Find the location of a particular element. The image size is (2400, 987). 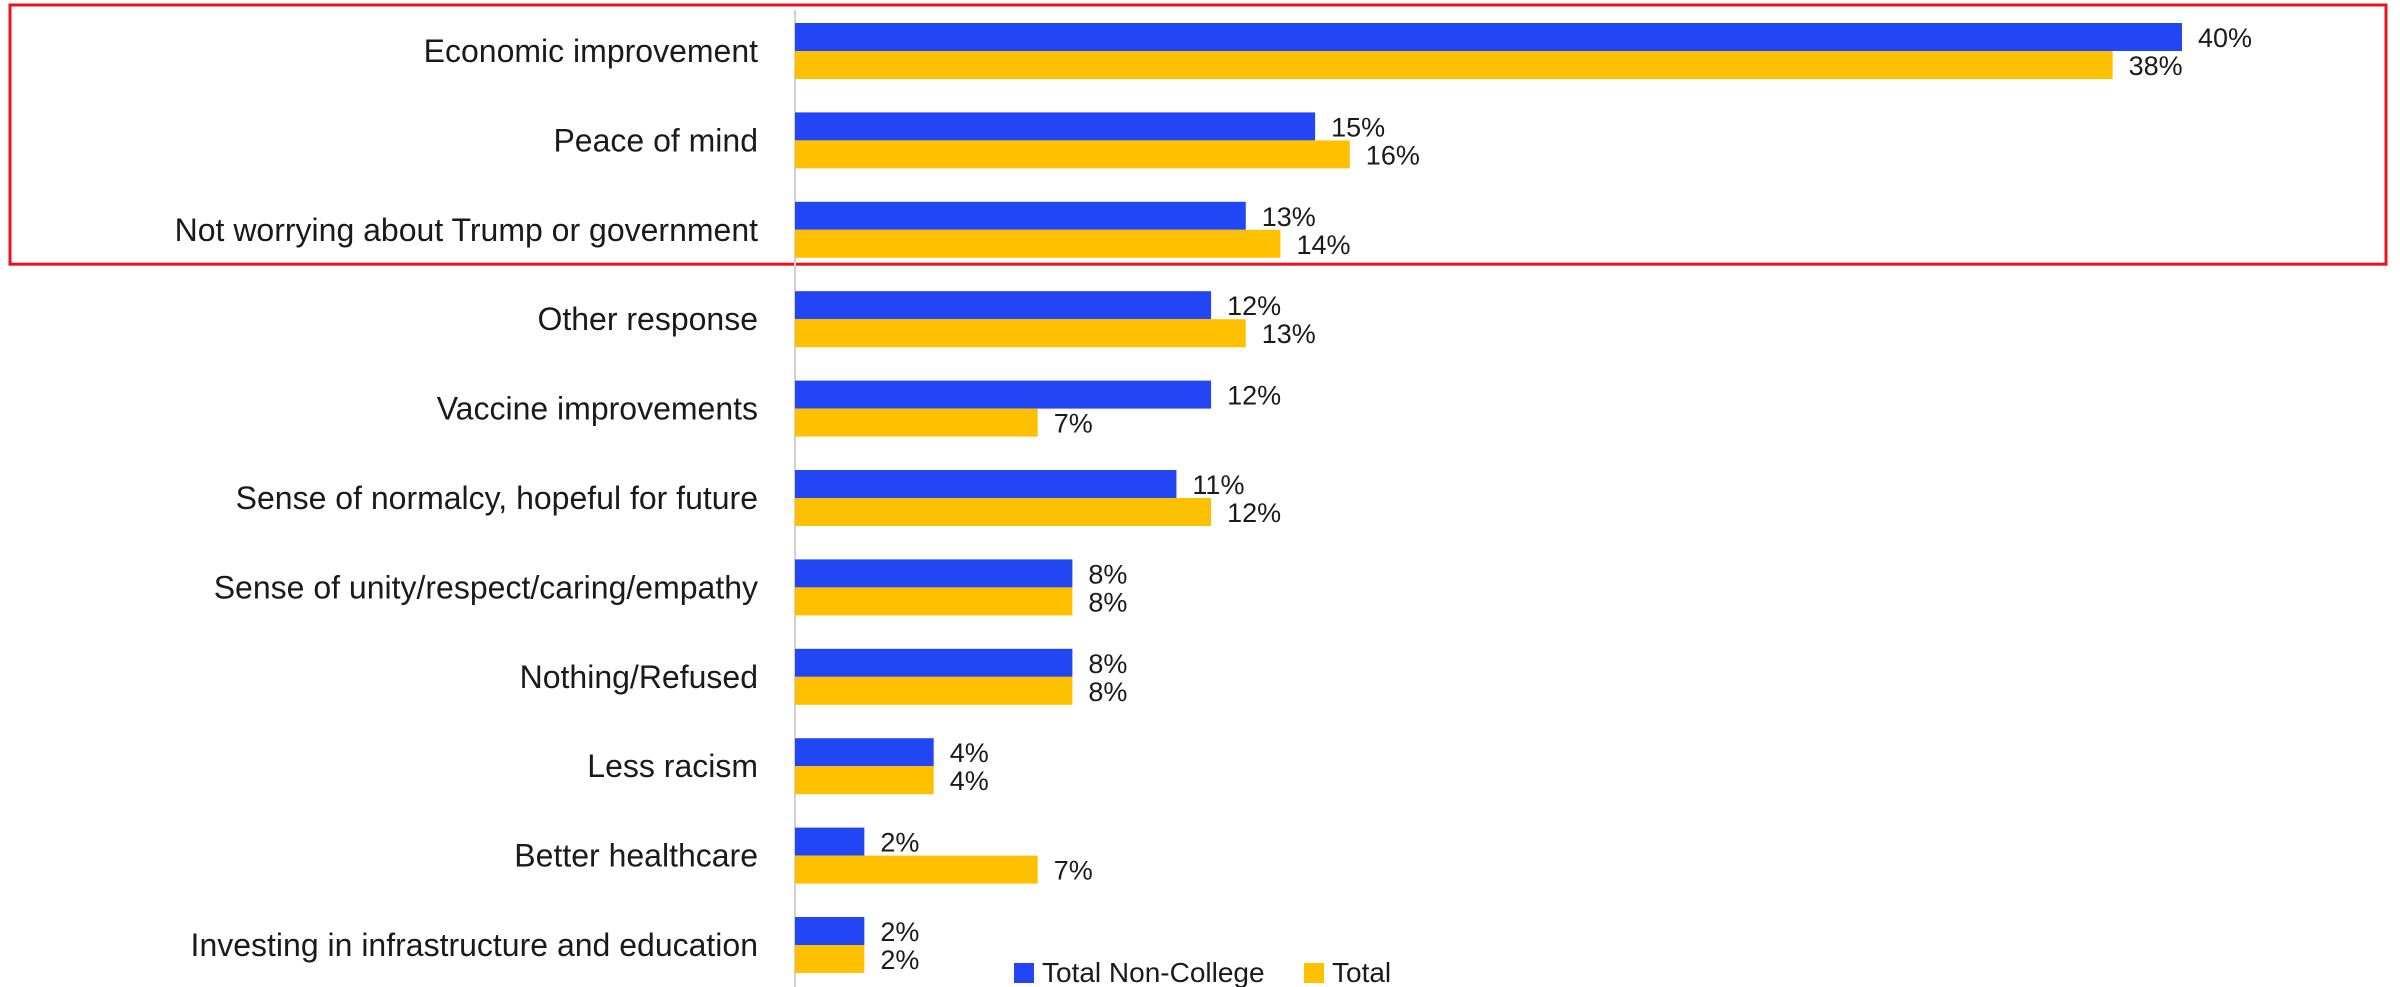

category-label: Better healthcare is located at coordinates (636, 856).